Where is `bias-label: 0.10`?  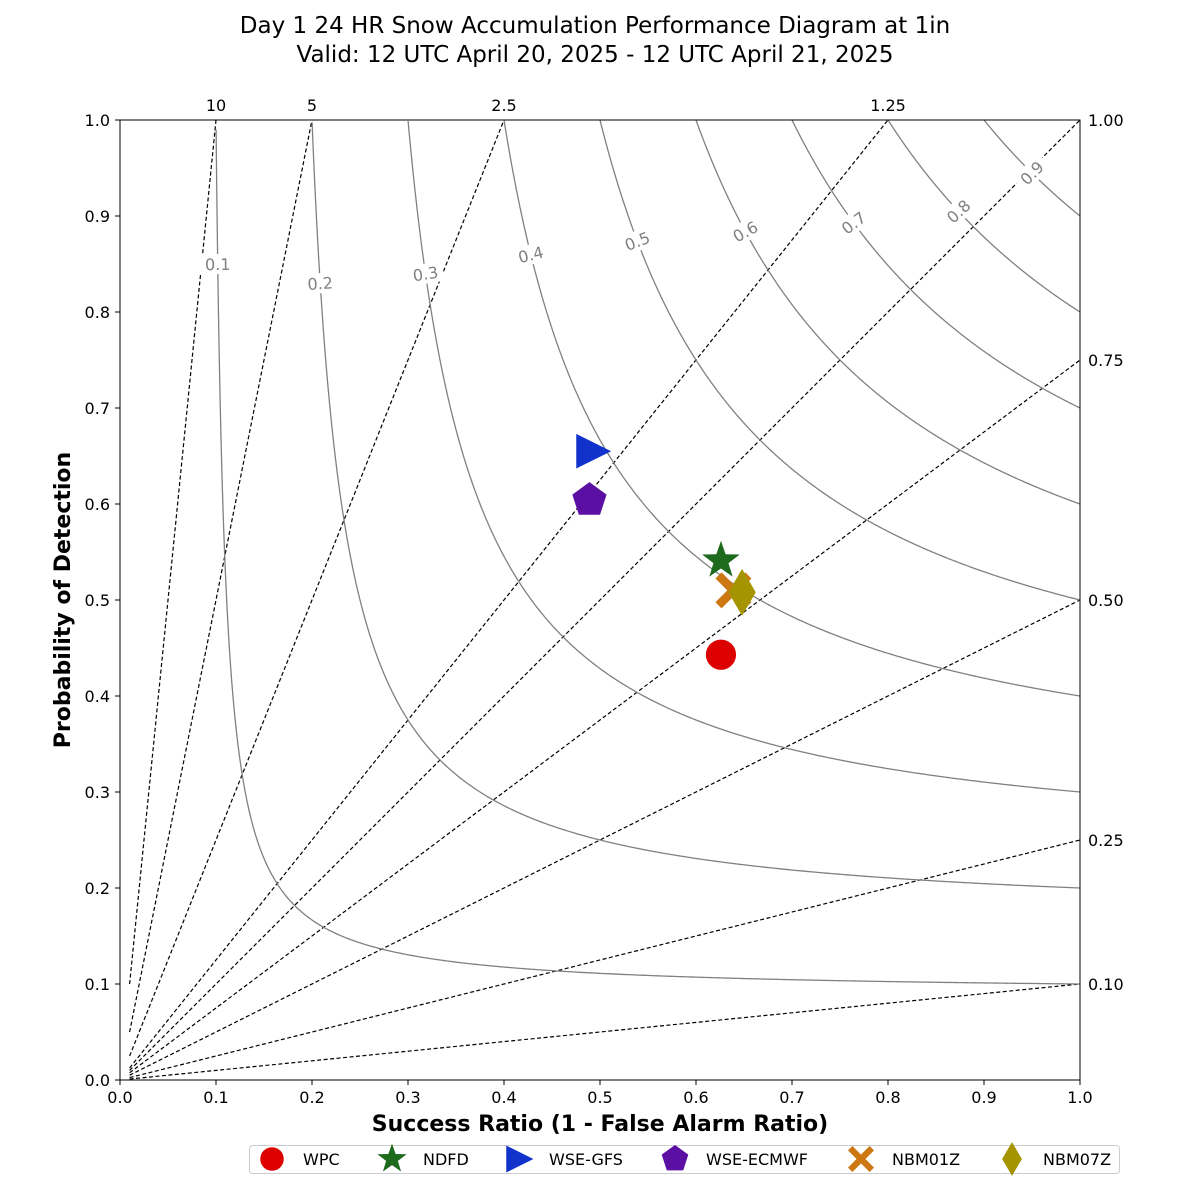
bias-label: 0.10 is located at coordinates (1106, 984).